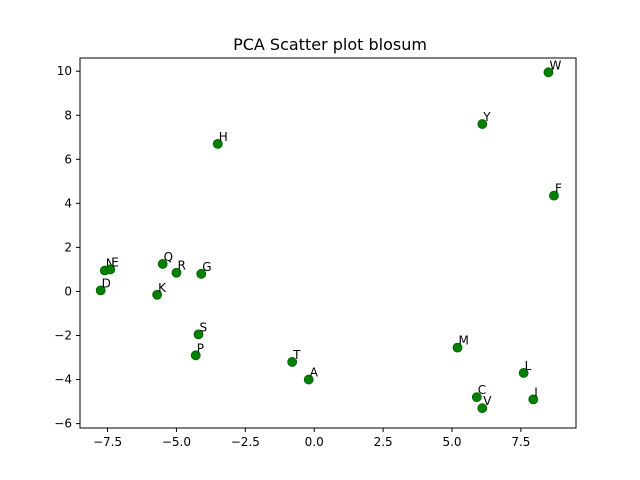  I want to click on point-label-d: D, so click(106, 283).